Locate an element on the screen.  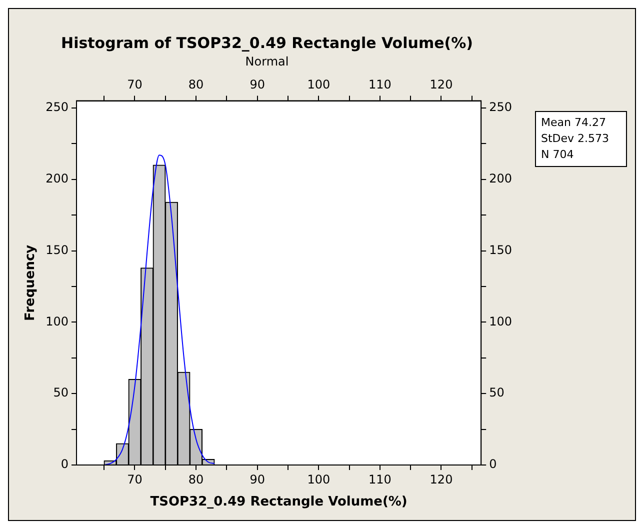
text: Mean 74.27 is located at coordinates (574, 123).